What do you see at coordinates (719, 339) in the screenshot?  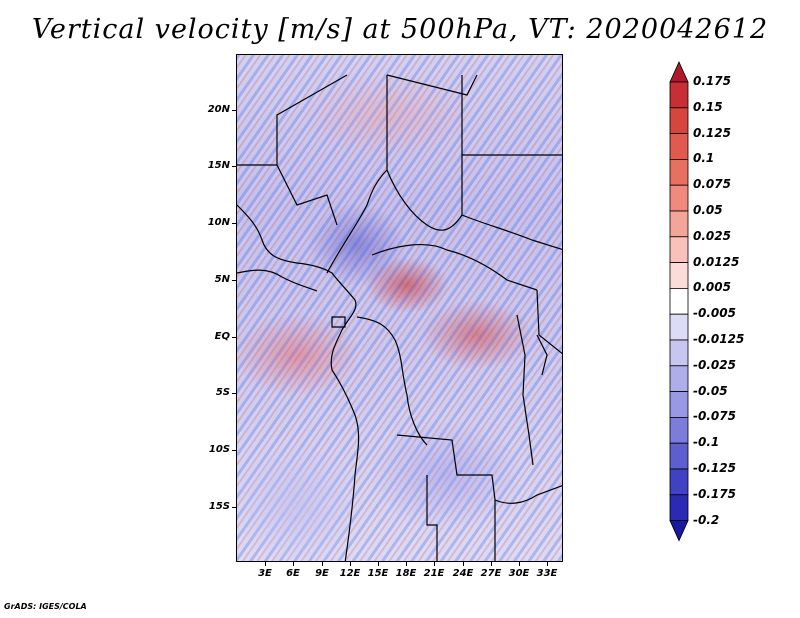 I see `colorbar-label: -0.0125` at bounding box center [719, 339].